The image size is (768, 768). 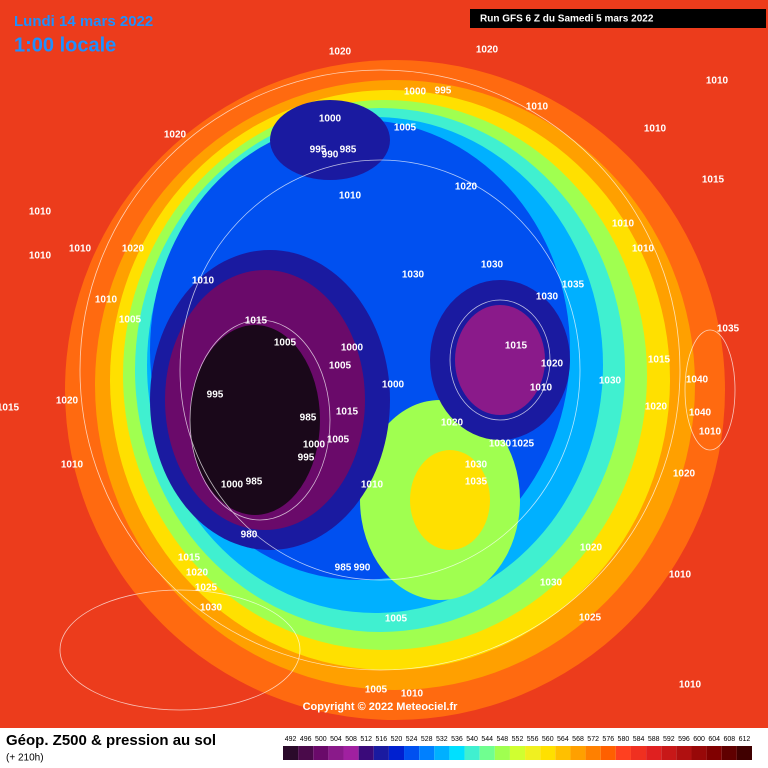 What do you see at coordinates (336, 739) in the screenshot?
I see `colorbar-label: 504` at bounding box center [336, 739].